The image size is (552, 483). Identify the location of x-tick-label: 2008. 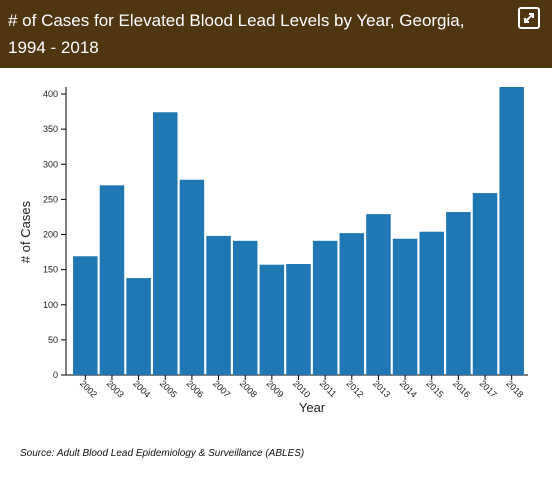
(248, 388).